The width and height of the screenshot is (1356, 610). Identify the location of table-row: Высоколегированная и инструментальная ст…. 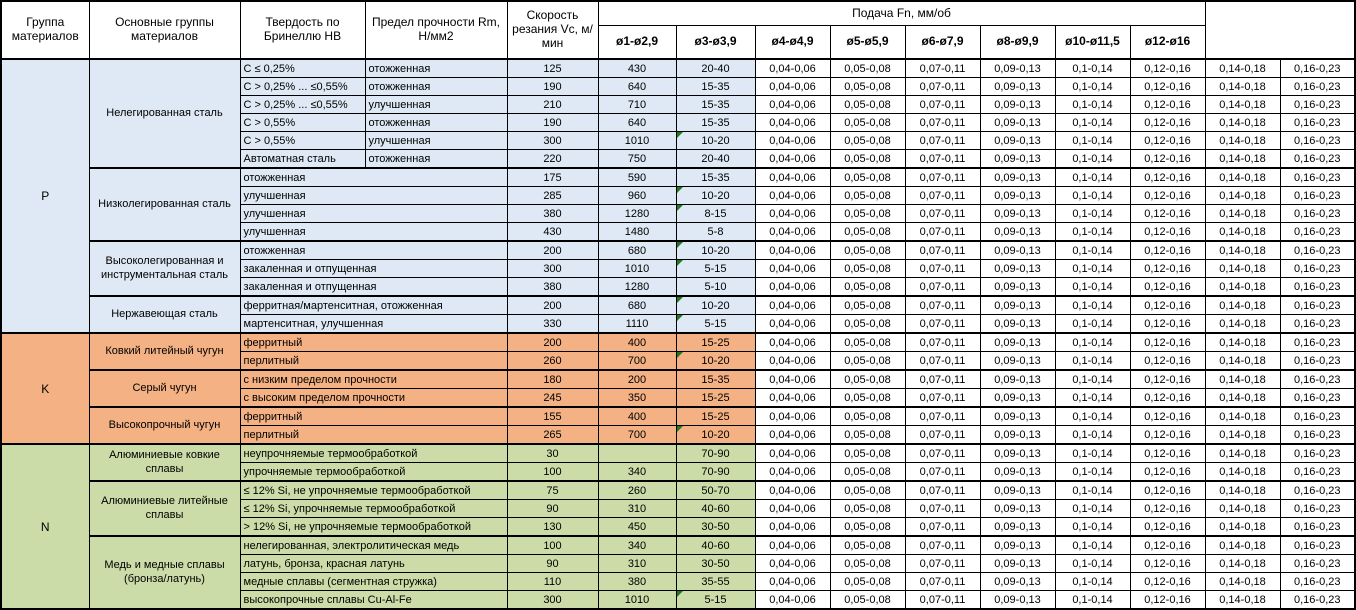
(678, 268).